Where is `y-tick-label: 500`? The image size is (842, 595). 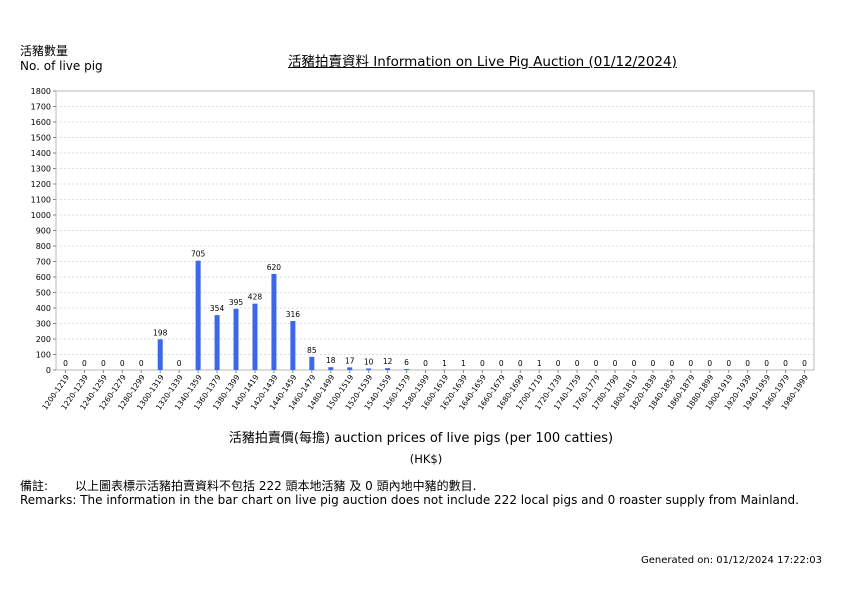
y-tick-label: 500 is located at coordinates (43, 293).